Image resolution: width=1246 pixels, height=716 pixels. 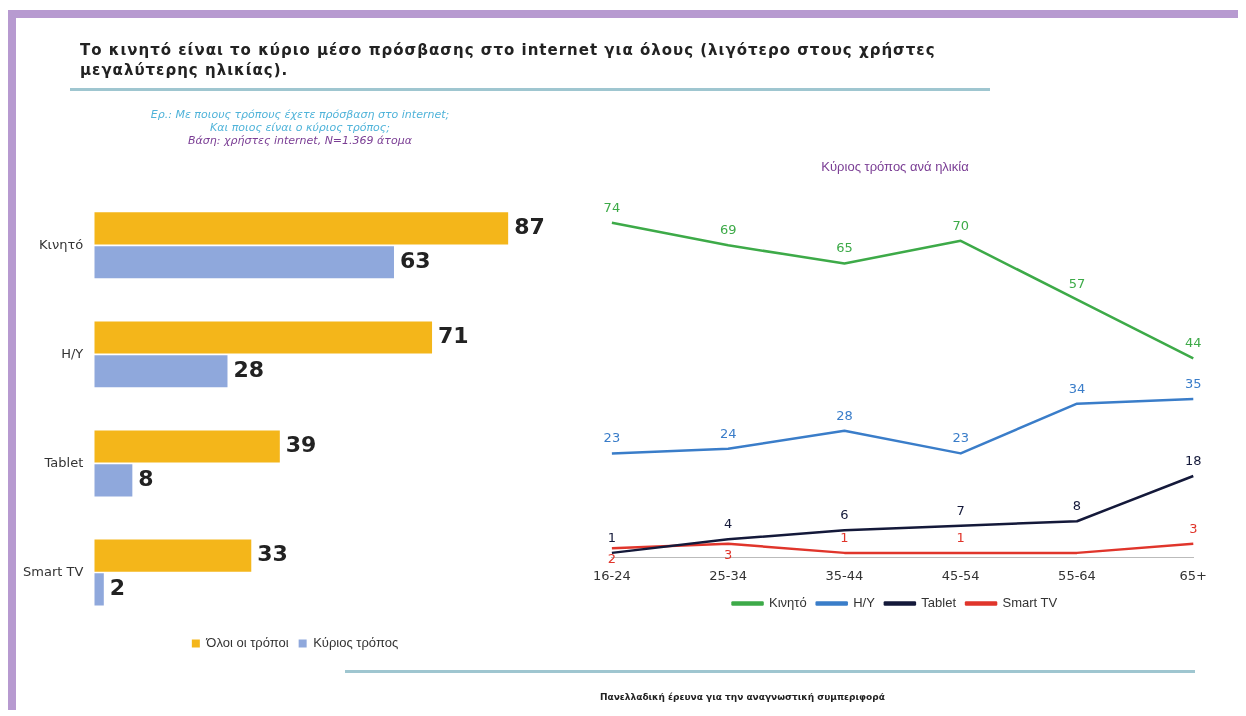 I want to click on y-tick-label: Smart TV, so click(x=53, y=571).